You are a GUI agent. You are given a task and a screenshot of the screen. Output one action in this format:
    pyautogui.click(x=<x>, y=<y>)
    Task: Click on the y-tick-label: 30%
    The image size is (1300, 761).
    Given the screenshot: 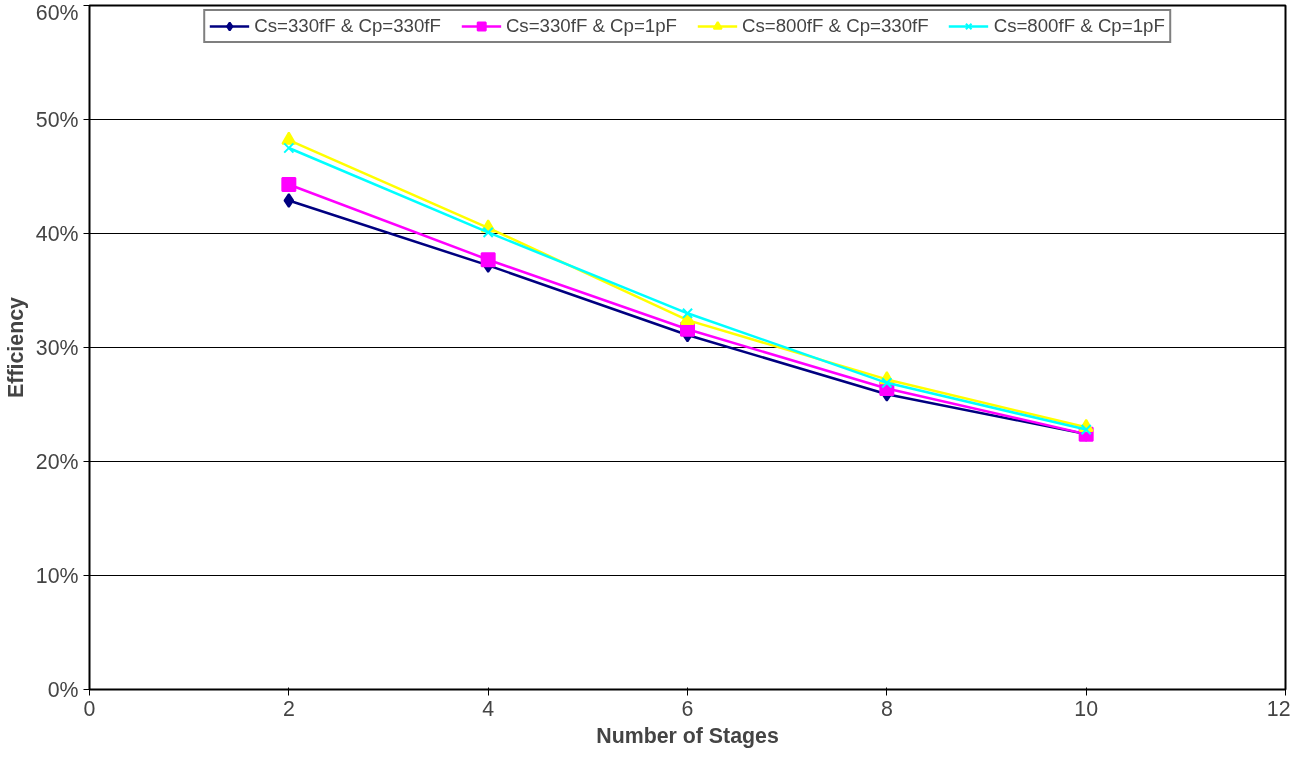 What is the action you would take?
    pyautogui.click(x=57, y=347)
    